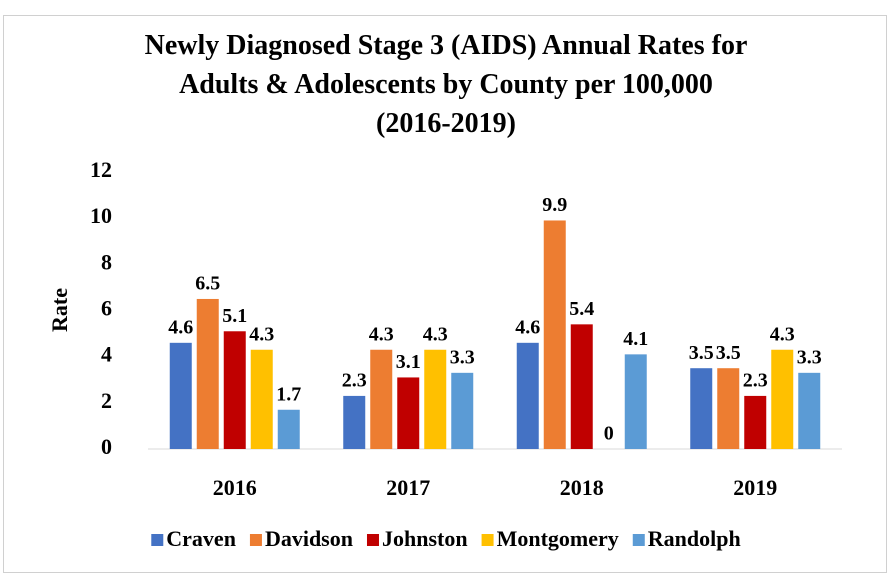 The width and height of the screenshot is (892, 576). Describe the element at coordinates (235, 487) in the screenshot. I see `x-tick-label: 2016` at that location.